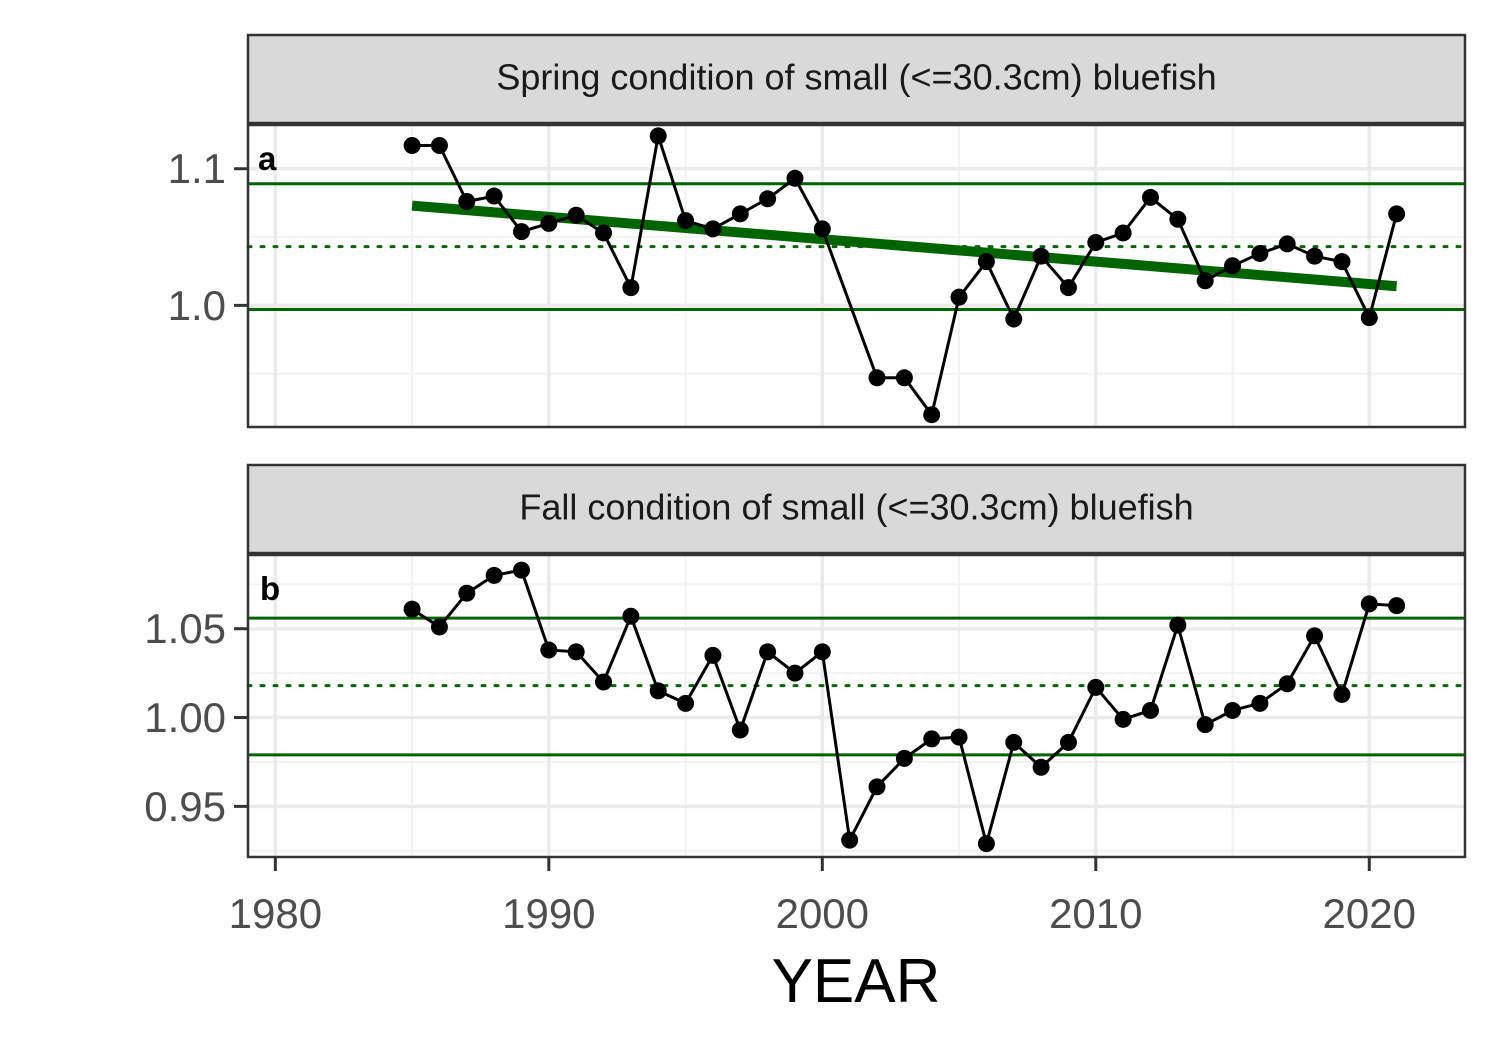 This screenshot has height=1050, width=1500. What do you see at coordinates (275, 913) in the screenshot?
I see `x-tick-label: 1980` at bounding box center [275, 913].